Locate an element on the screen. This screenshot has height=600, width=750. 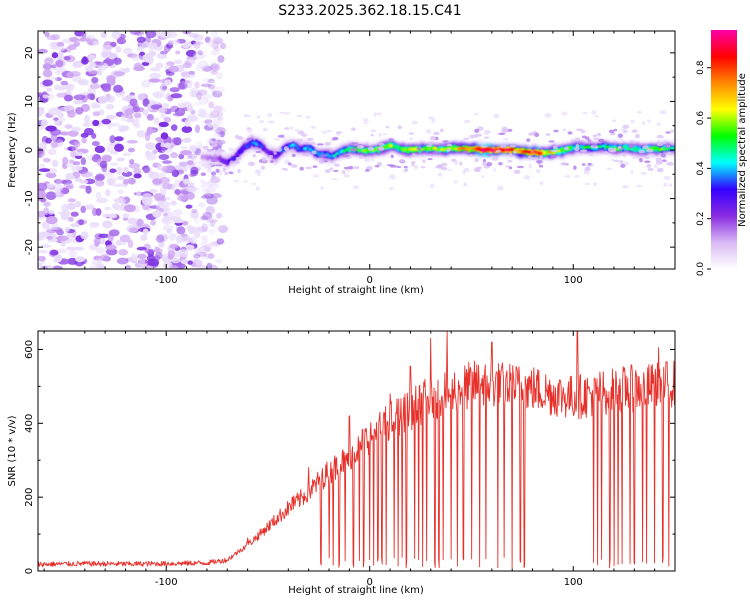
y-tick-label: -10 is located at coordinates (29, 198).